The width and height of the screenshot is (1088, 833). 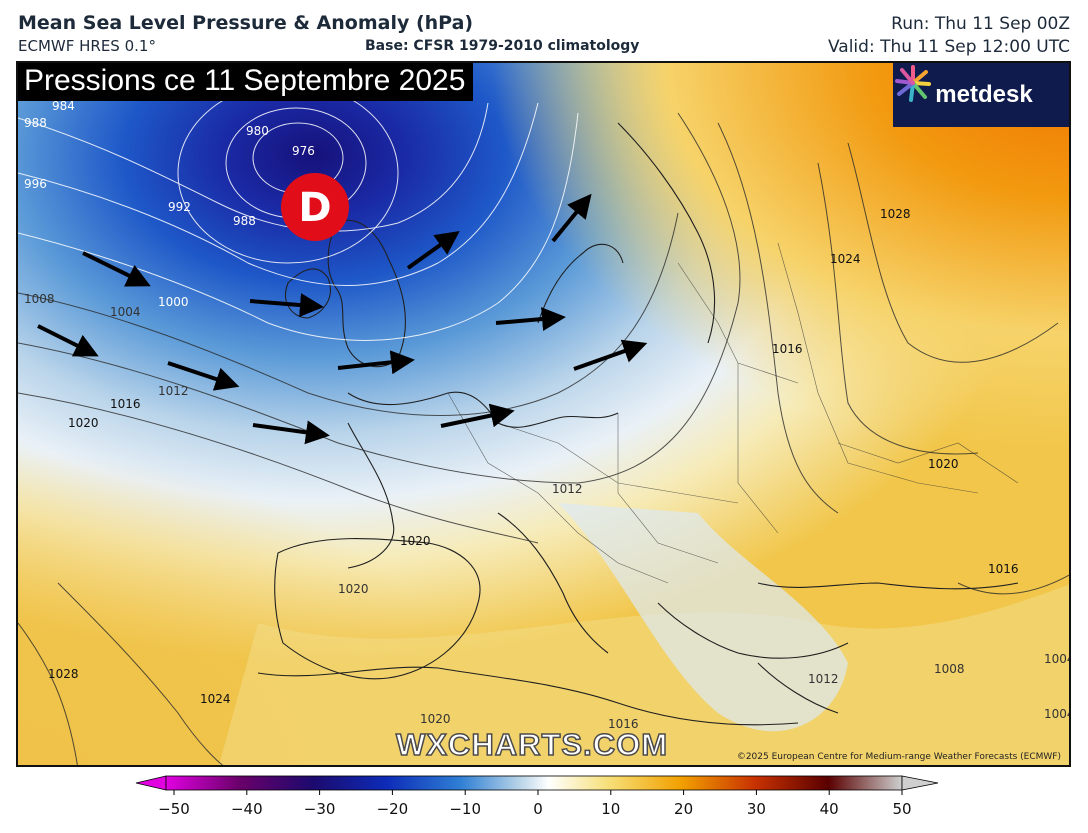 I want to click on low-marker-disc, so click(x=315, y=207).